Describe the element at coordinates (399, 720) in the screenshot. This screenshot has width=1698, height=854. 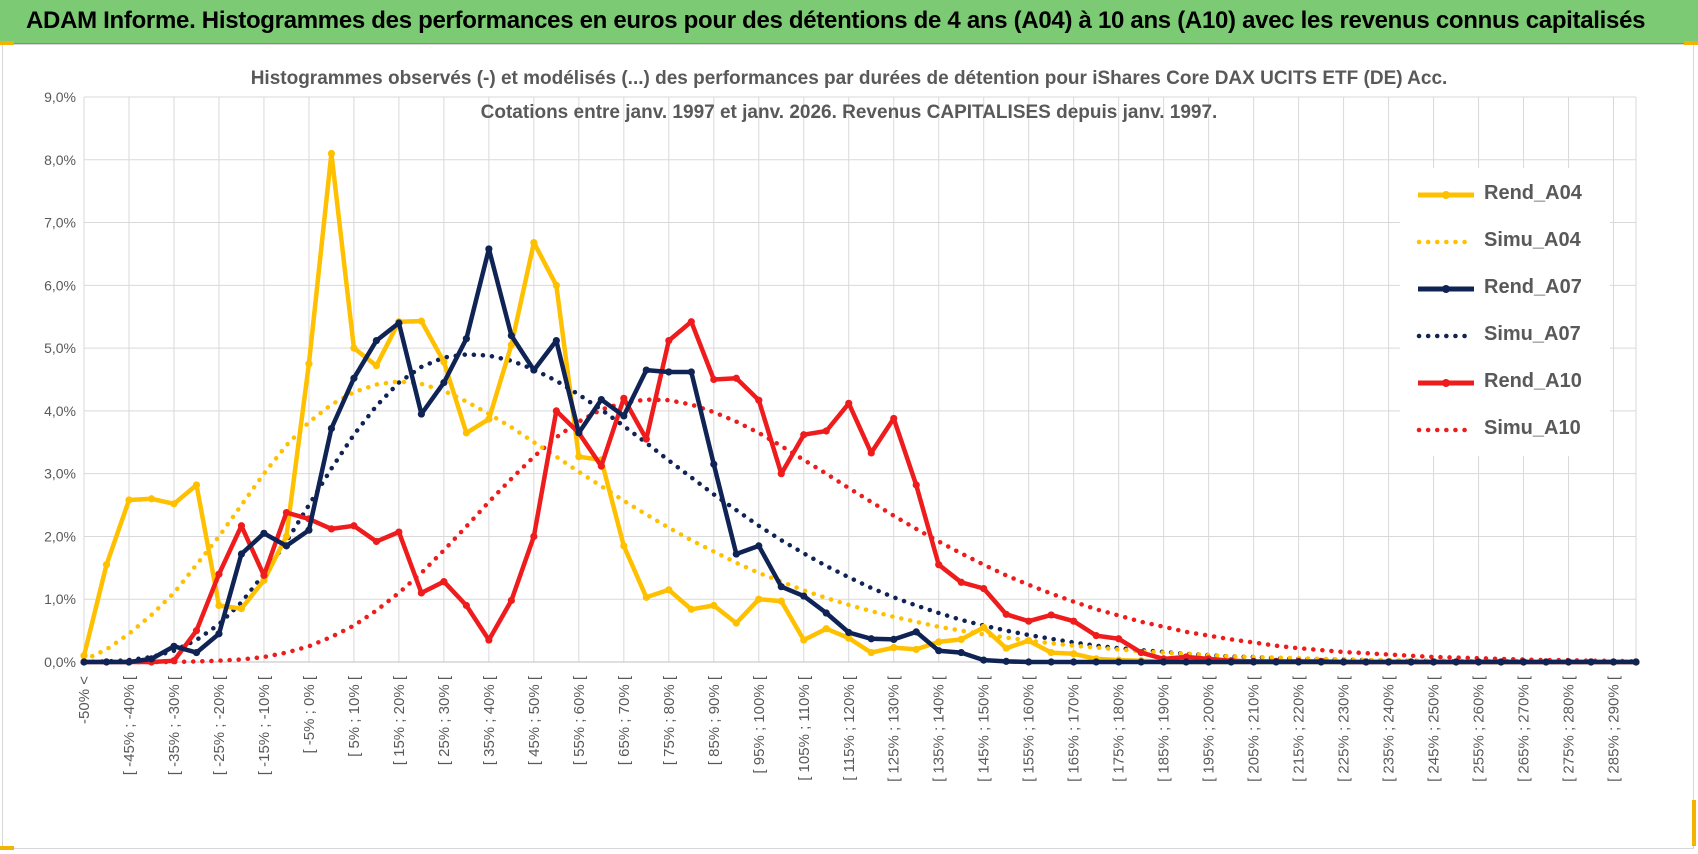
I see `x-tick-label: [ 15% ; 20% [` at that location.